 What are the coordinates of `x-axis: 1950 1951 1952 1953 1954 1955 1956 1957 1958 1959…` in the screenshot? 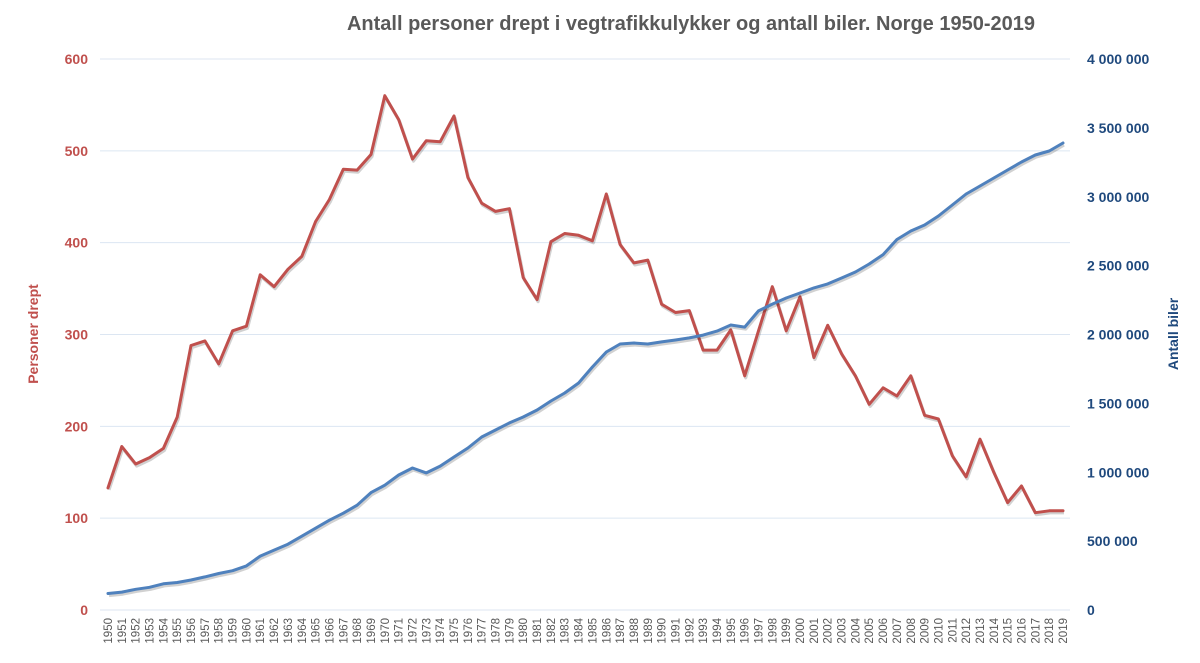 It's located at (586, 630).